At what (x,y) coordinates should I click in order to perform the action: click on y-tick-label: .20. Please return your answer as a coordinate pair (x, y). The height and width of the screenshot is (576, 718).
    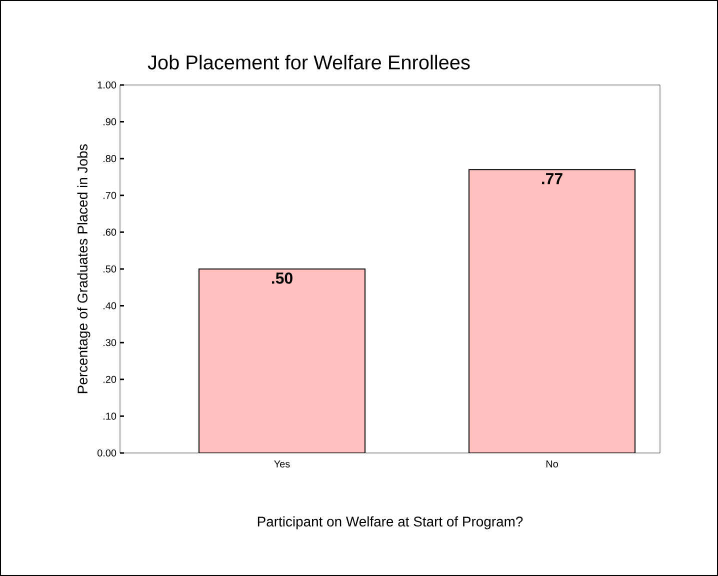
    Looking at the image, I should click on (110, 379).